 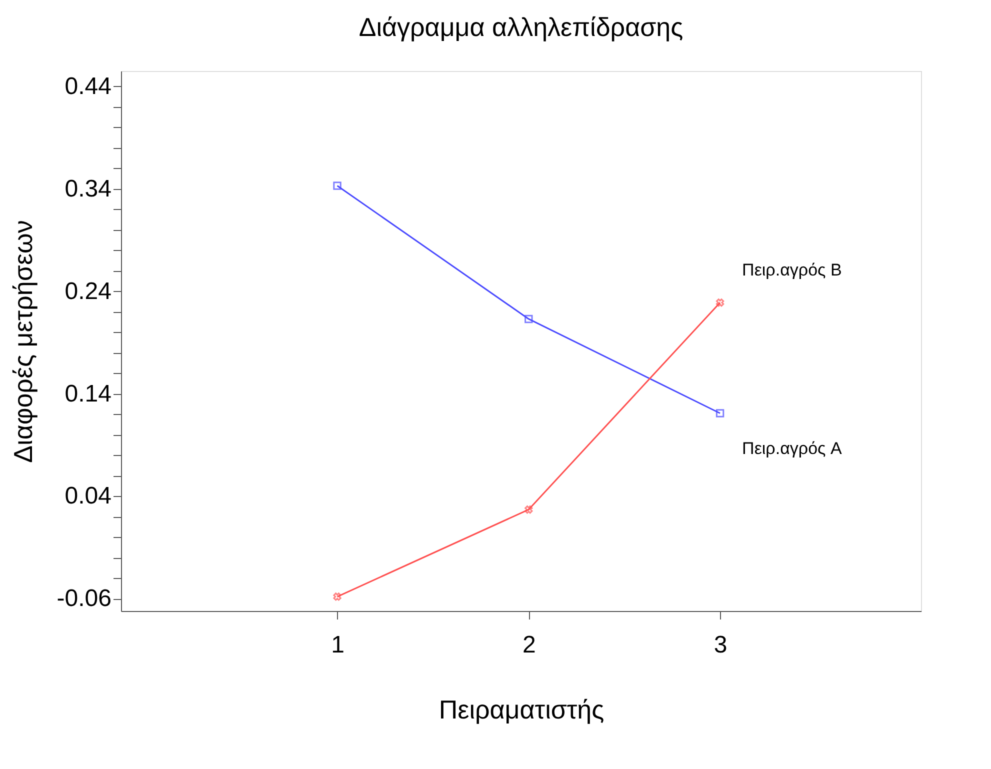 I want to click on x-tick-label: 2, so click(x=529, y=645).